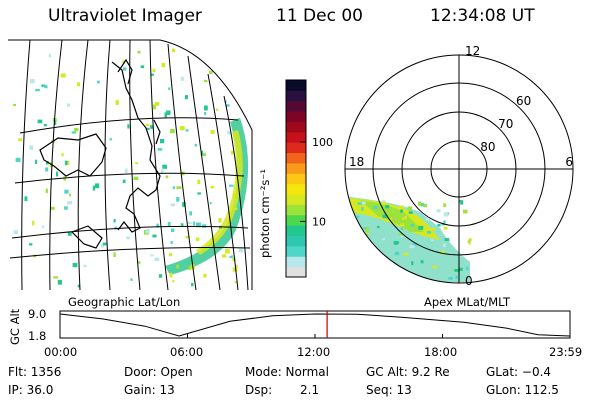  What do you see at coordinates (519, 372) in the screenshot?
I see `geo-latitude: GLat: −0.4` at bounding box center [519, 372].